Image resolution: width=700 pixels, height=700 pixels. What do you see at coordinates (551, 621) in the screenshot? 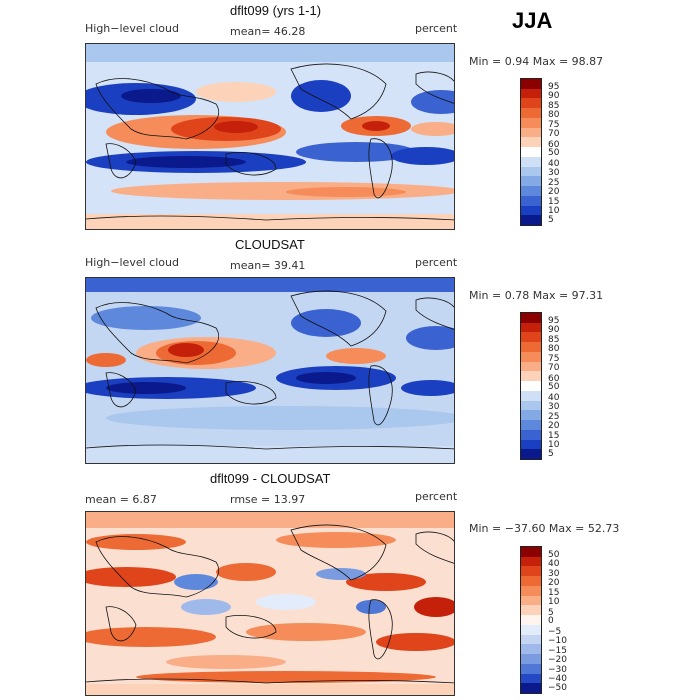
I see `colorbar-tick: 0` at bounding box center [551, 621].